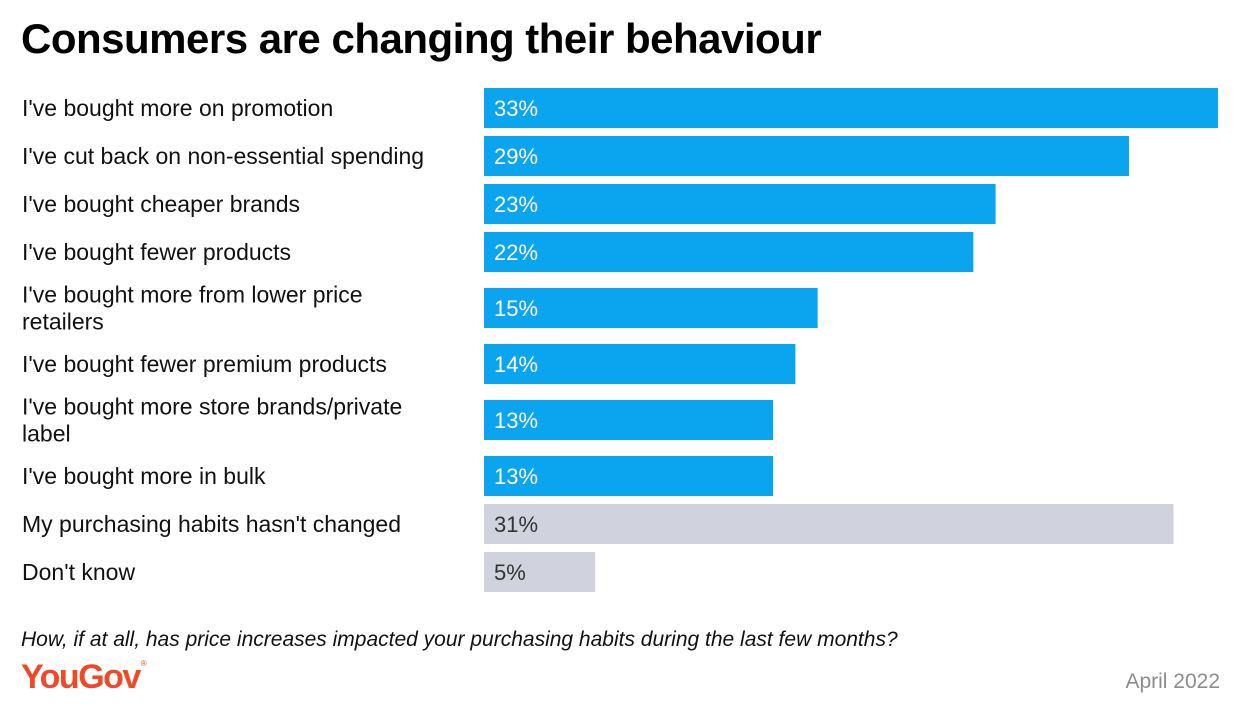  I want to click on bar-row: I've bought fewer products 22%, so click(498, 252).